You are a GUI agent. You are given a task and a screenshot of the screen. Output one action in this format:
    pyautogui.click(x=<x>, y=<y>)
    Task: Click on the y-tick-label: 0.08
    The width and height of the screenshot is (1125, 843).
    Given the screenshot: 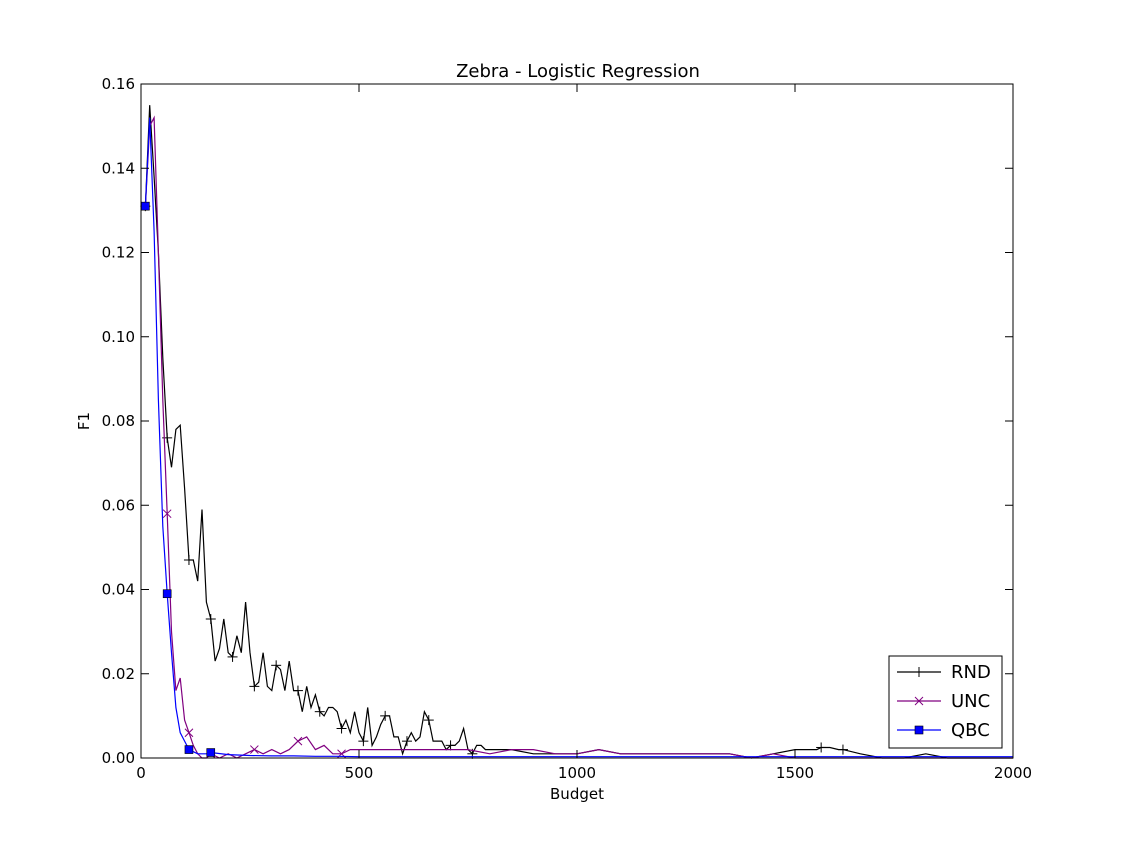 What is the action you would take?
    pyautogui.click(x=118, y=421)
    